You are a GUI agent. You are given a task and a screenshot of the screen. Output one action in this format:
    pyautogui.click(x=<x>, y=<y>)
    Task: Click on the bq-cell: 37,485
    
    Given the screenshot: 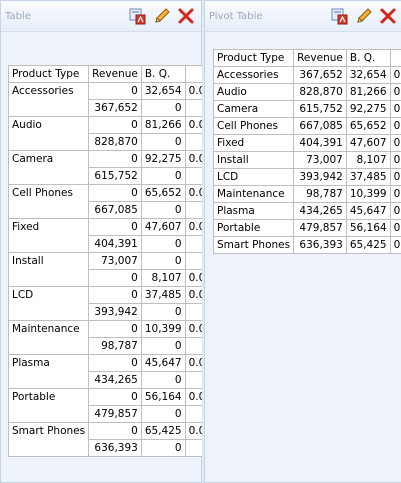 What is the action you would take?
    pyautogui.click(x=368, y=177)
    